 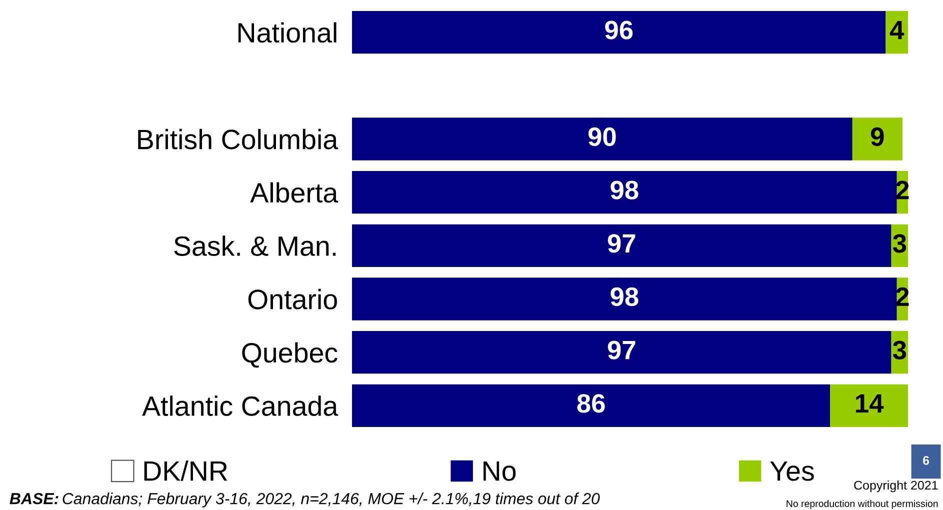 I want to click on y-tick-label: Atlantic Canada, so click(x=240, y=406).